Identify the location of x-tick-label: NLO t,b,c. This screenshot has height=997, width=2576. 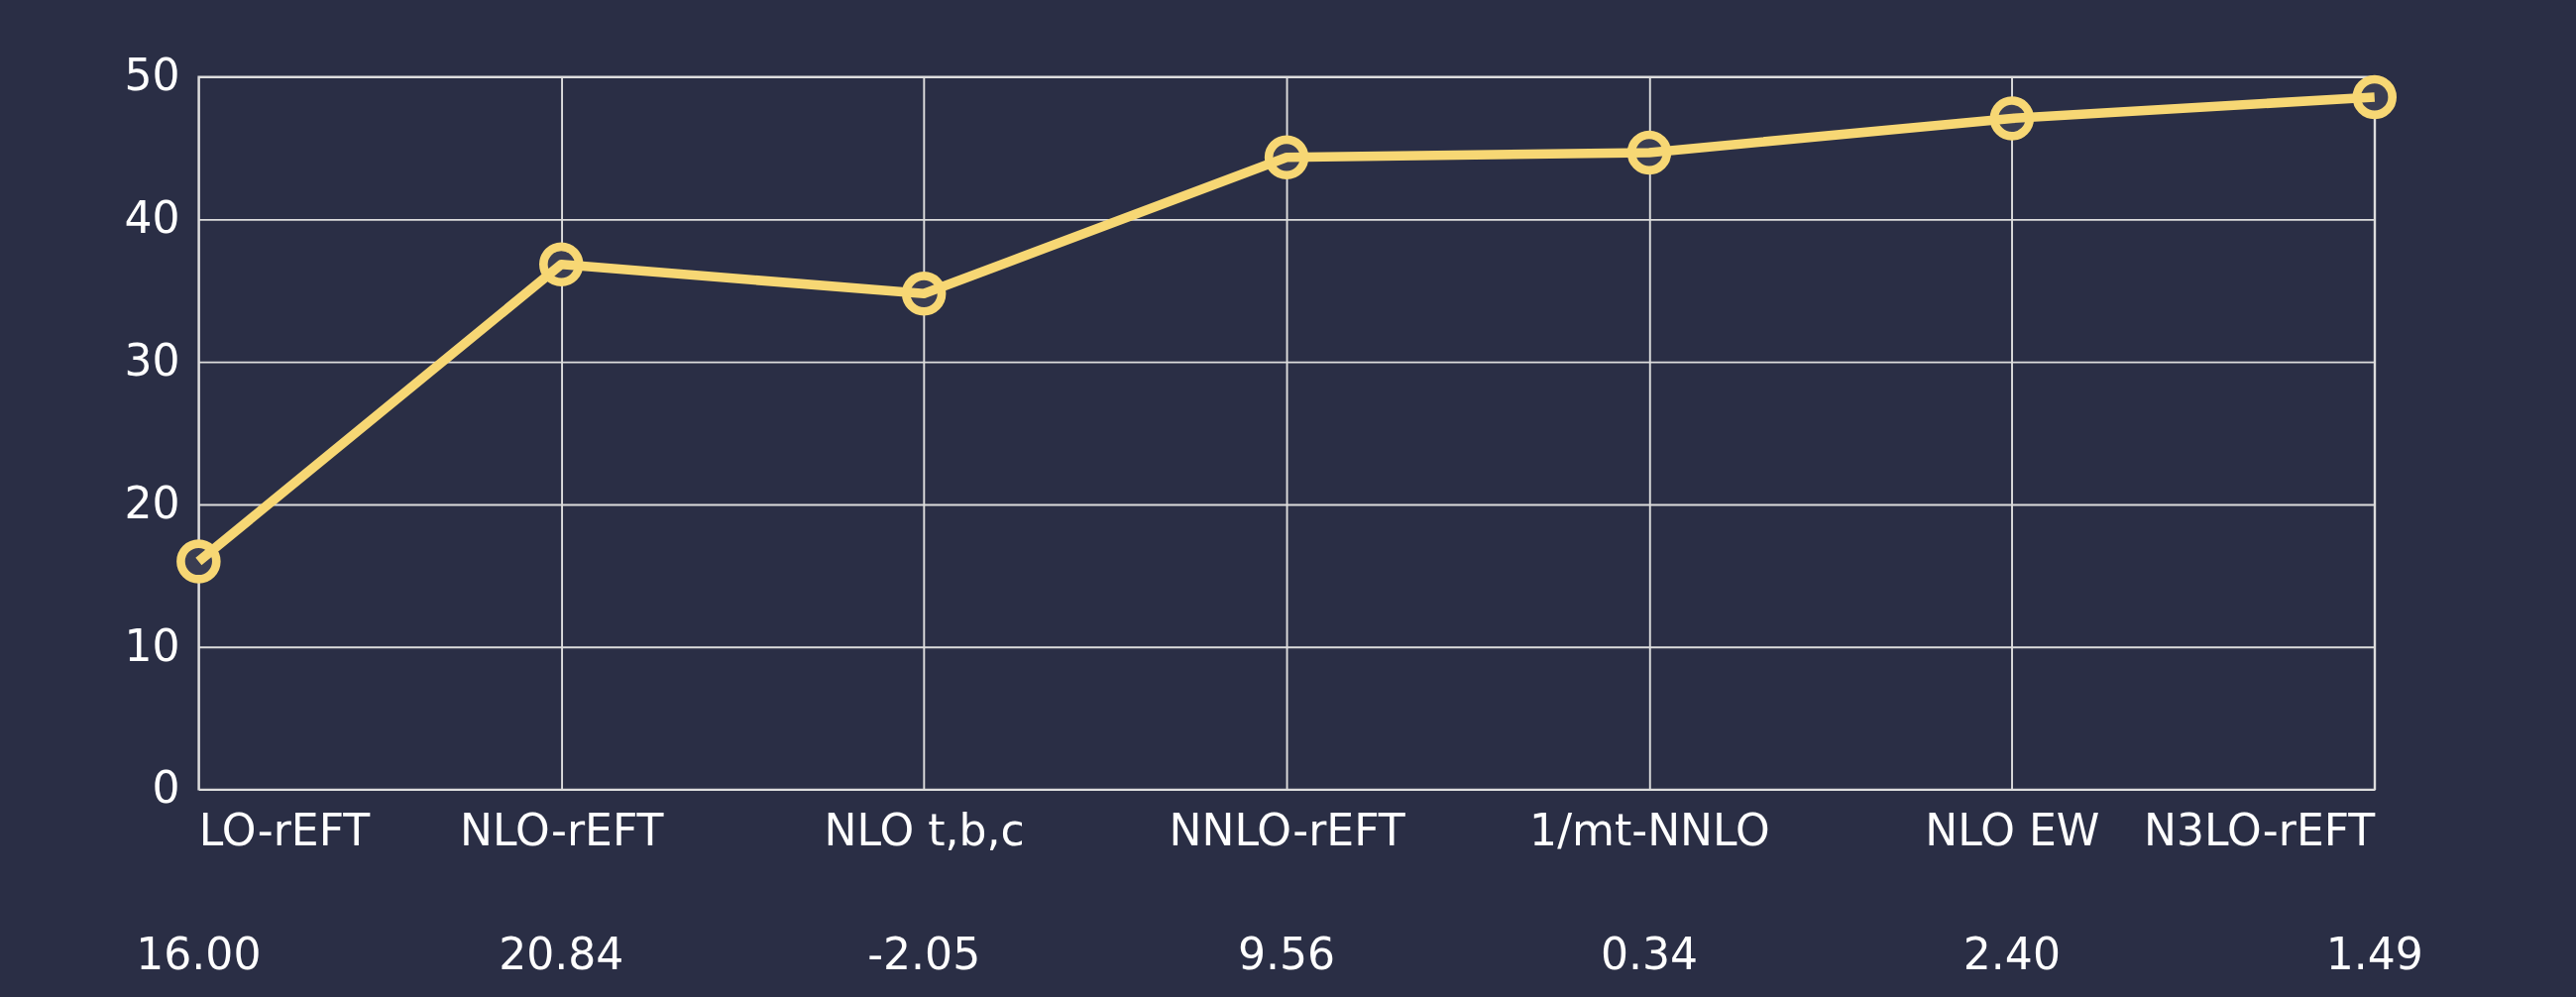
(924, 829).